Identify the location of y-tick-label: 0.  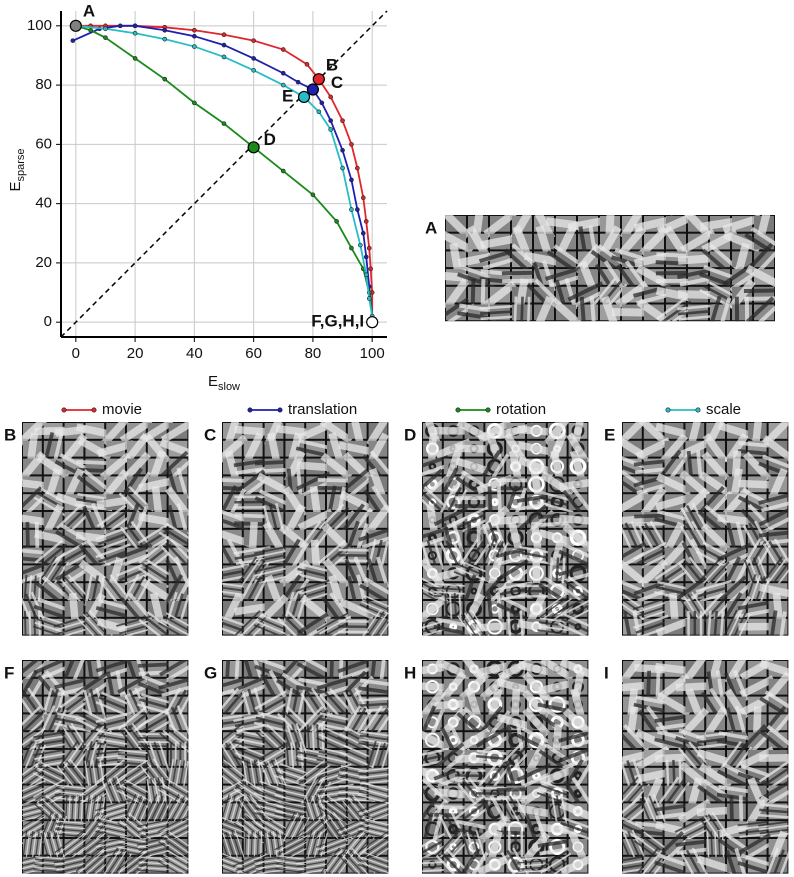
(48, 321).